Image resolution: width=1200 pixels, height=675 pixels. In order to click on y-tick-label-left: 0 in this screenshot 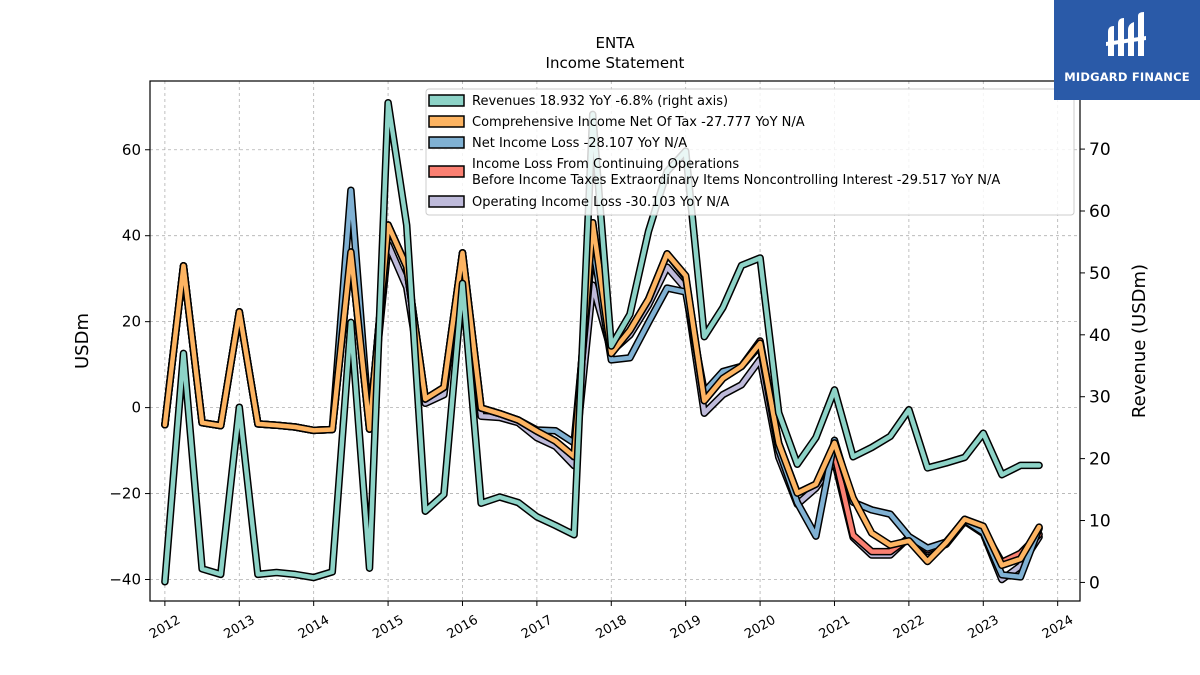, I will do `click(136, 408)`.